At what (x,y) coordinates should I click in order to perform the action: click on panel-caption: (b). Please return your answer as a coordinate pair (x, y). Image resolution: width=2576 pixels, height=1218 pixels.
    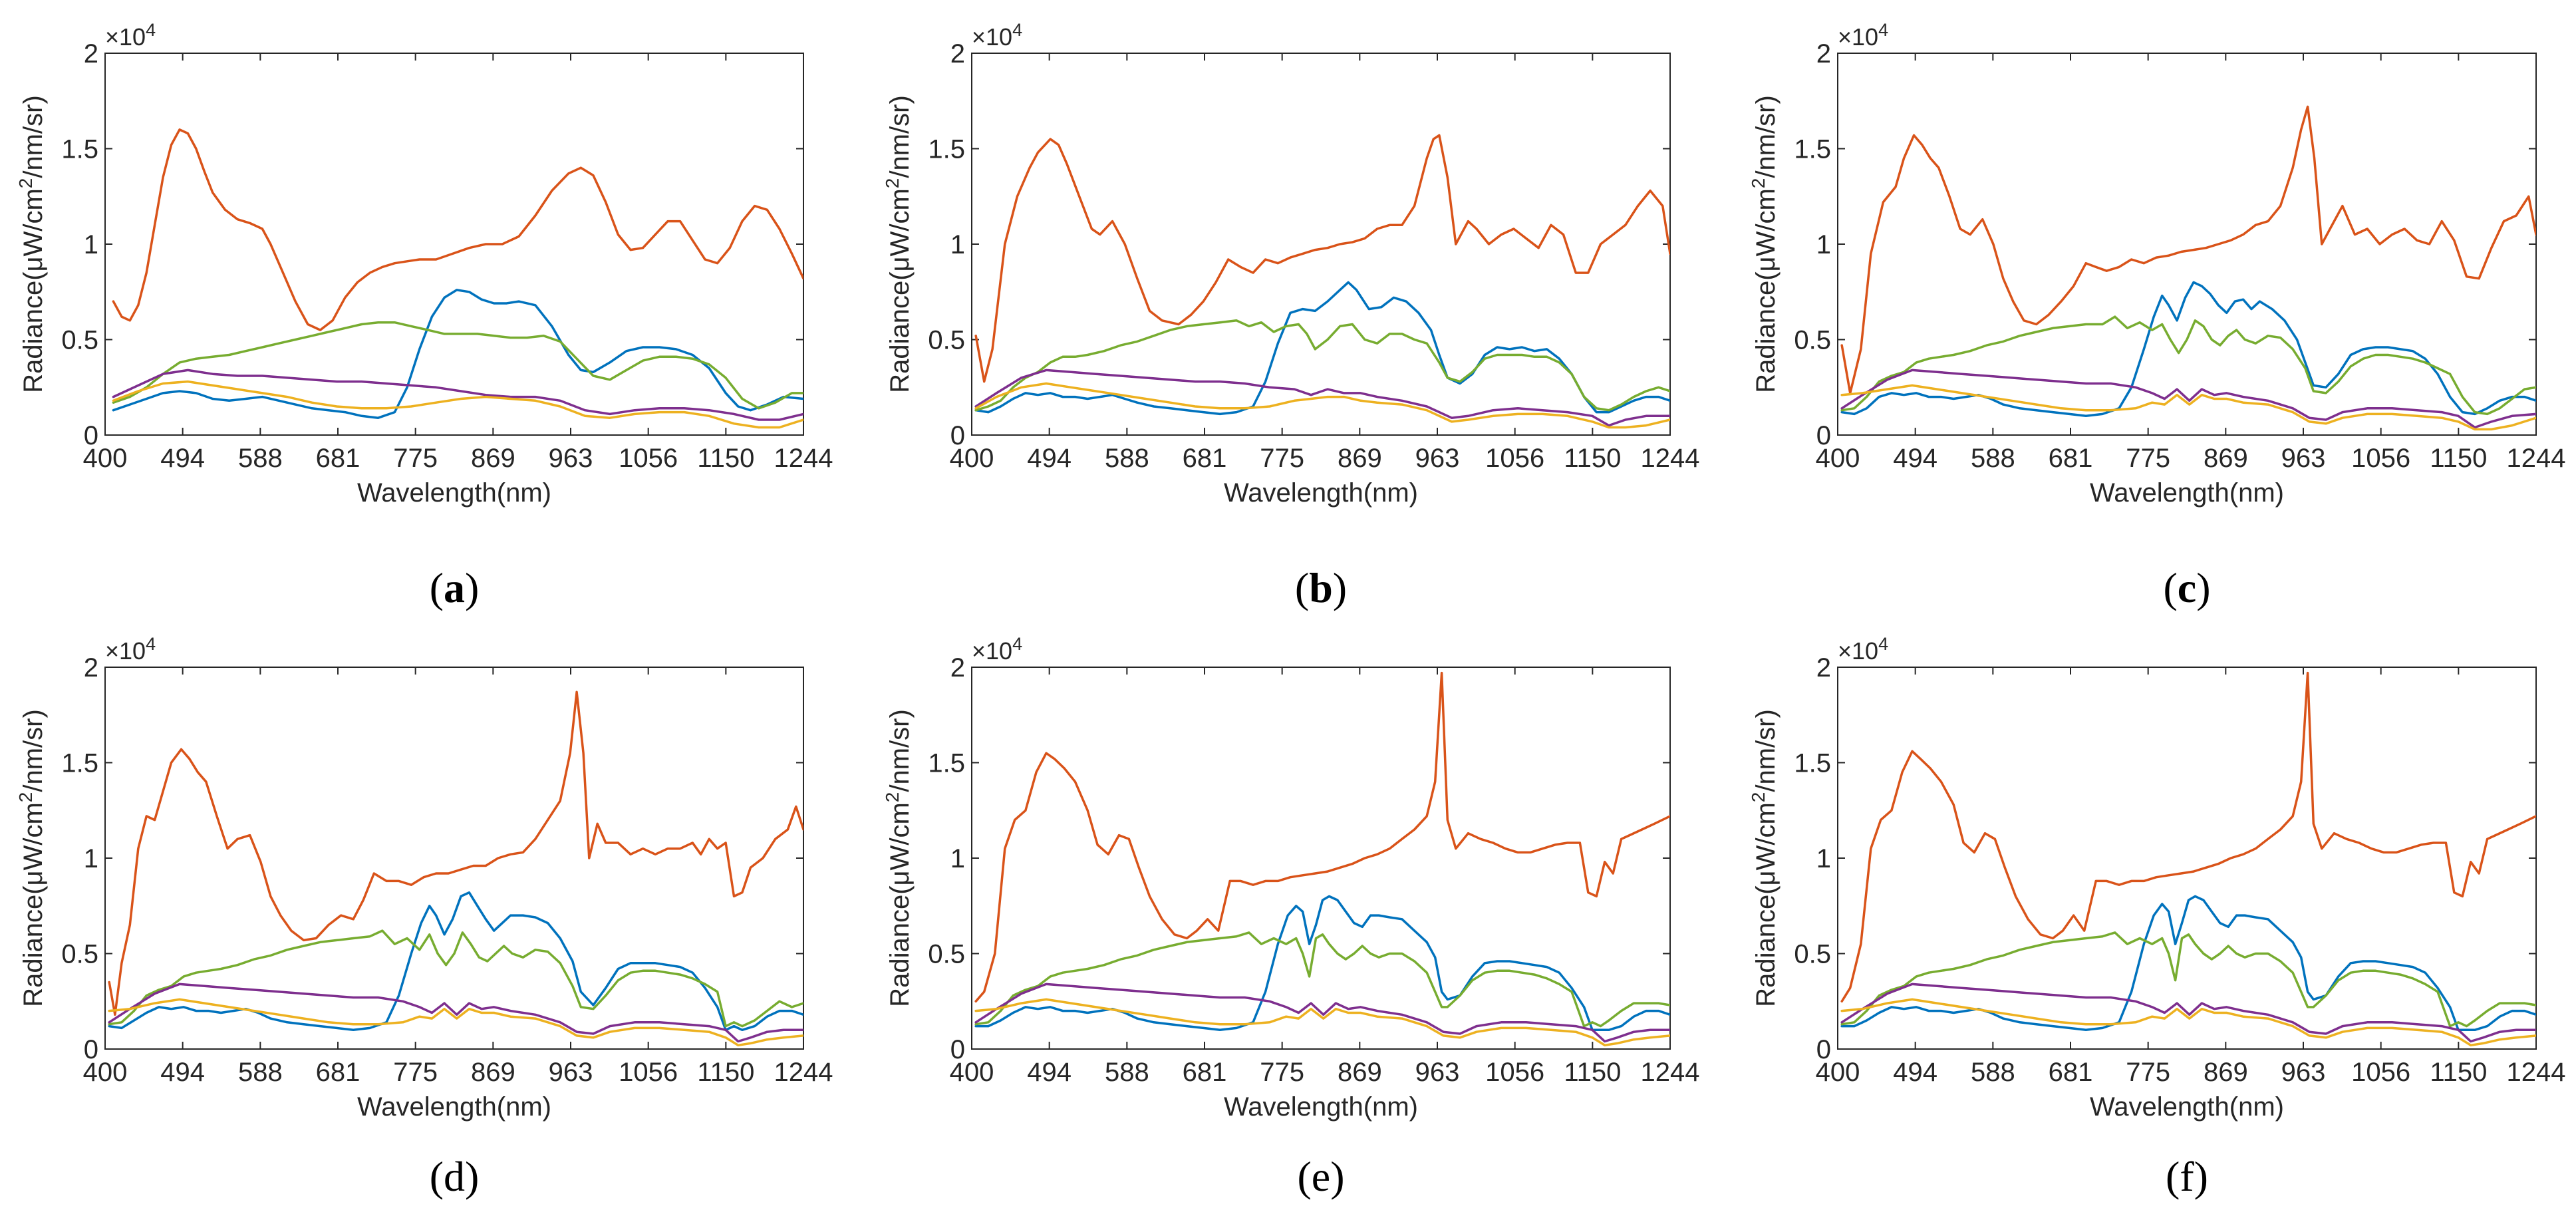
    Looking at the image, I should click on (1321, 587).